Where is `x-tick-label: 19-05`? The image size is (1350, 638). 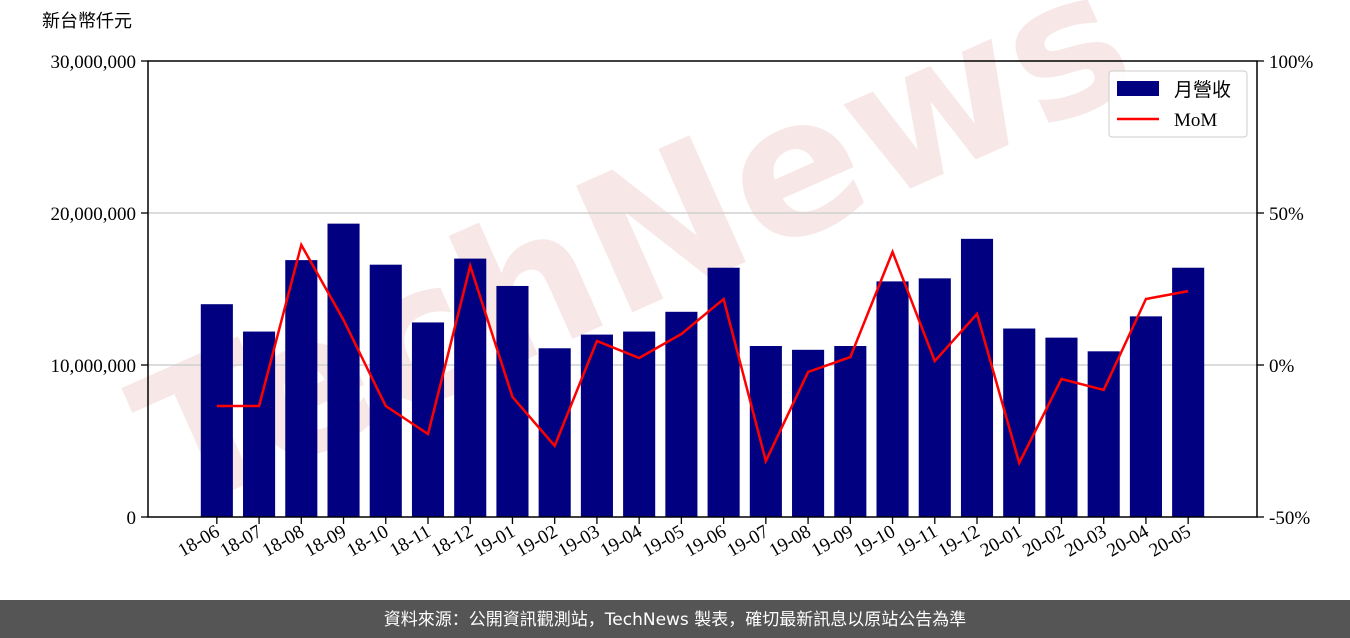 x-tick-label: 19-05 is located at coordinates (663, 541).